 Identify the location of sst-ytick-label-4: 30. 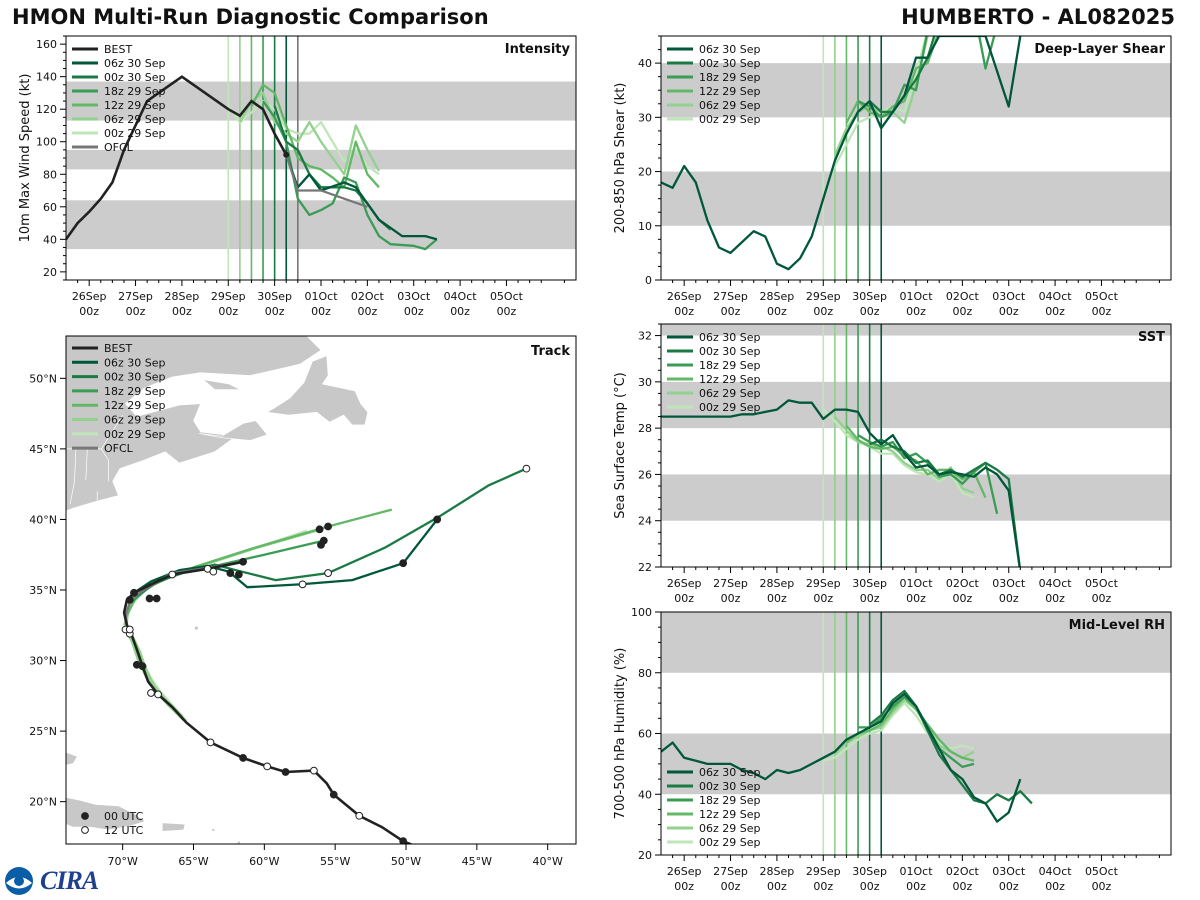
(645, 382).